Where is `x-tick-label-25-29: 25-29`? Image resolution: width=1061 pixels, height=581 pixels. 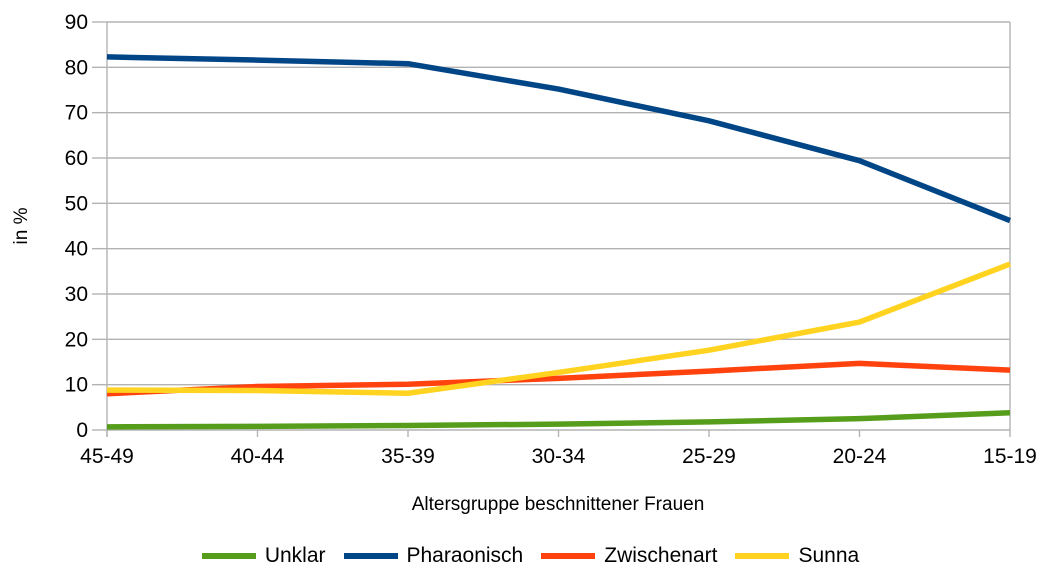
x-tick-label-25-29: 25-29 is located at coordinates (709, 456).